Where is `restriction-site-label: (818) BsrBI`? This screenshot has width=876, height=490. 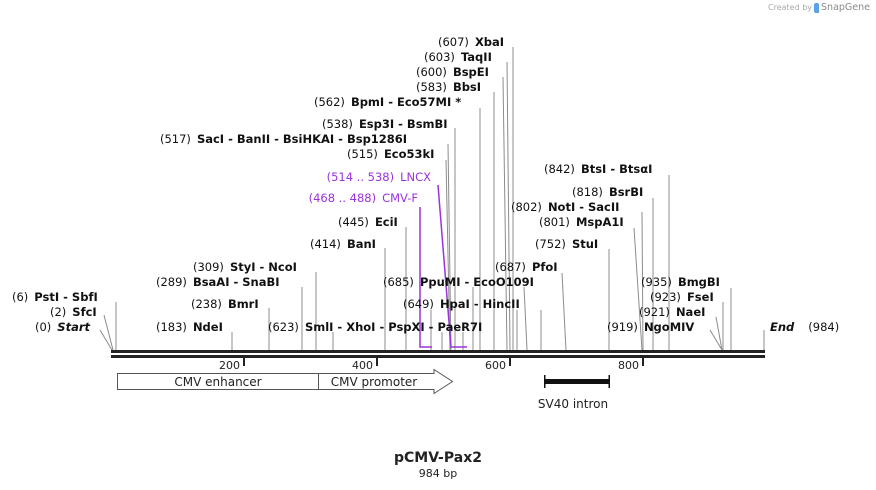
restriction-site-label: (818) BsrBI is located at coordinates (607, 192).